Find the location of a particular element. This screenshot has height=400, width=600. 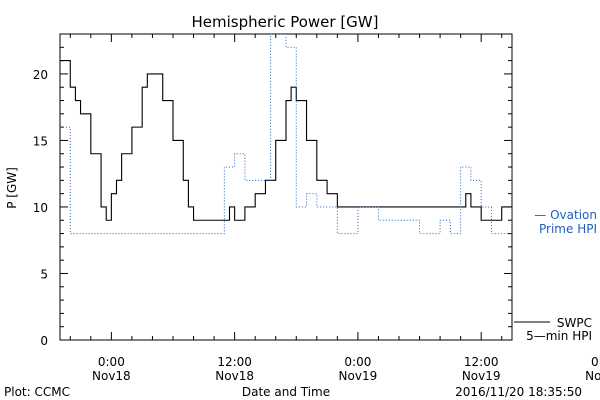

legend-swpc-line1: SWPC is located at coordinates (574, 323).